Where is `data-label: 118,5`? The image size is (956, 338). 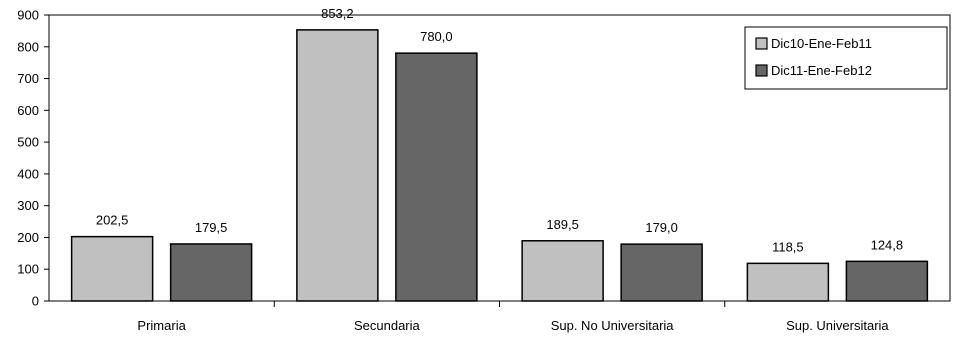
data-label: 118,5 is located at coordinates (788, 246).